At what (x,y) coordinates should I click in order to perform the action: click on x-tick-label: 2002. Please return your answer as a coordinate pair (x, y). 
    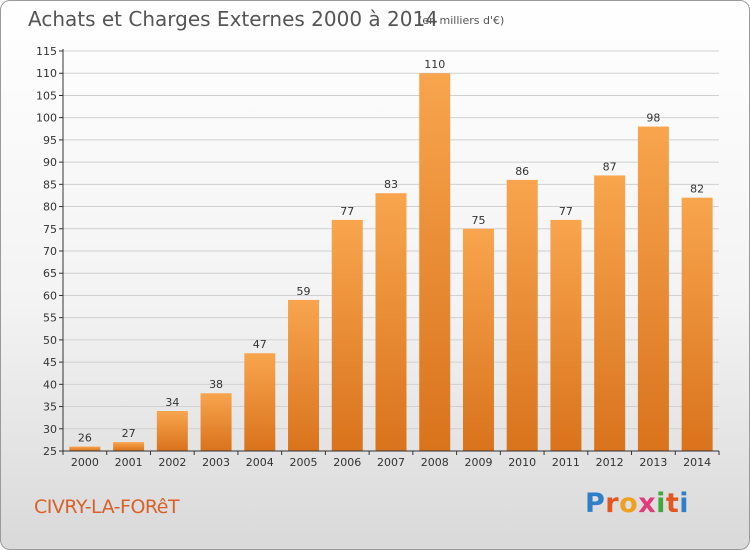
    Looking at the image, I should click on (172, 462).